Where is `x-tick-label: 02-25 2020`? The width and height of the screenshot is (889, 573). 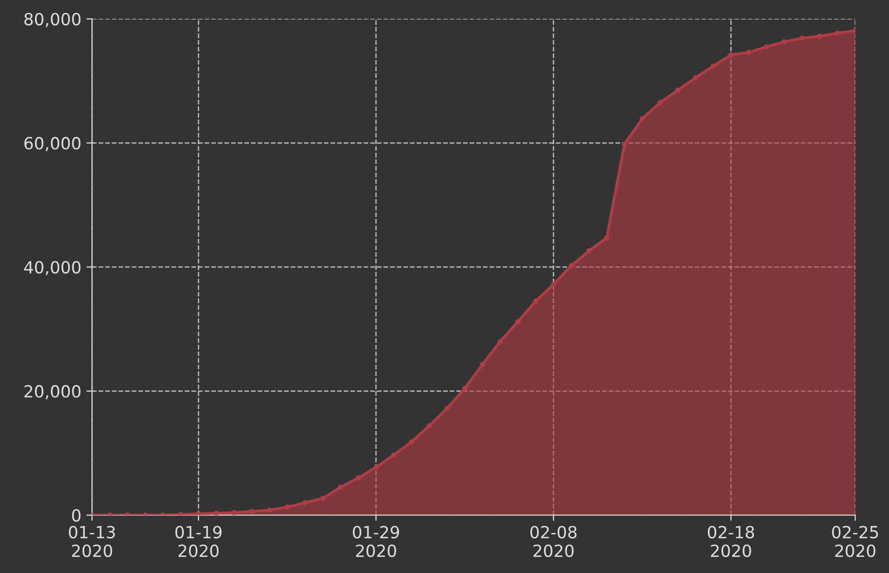 x-tick-label: 02-25 2020 is located at coordinates (855, 542).